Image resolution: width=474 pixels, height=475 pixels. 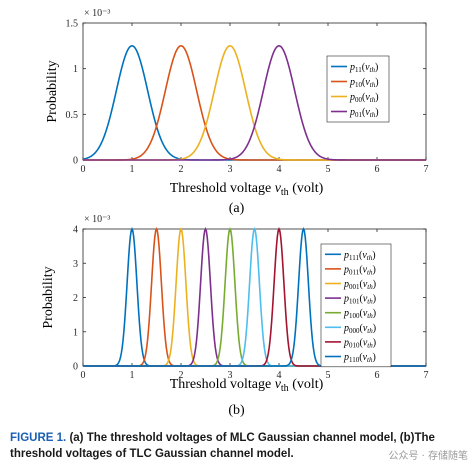 I want to click on legend-sub: 111, so click(x=354, y=258).